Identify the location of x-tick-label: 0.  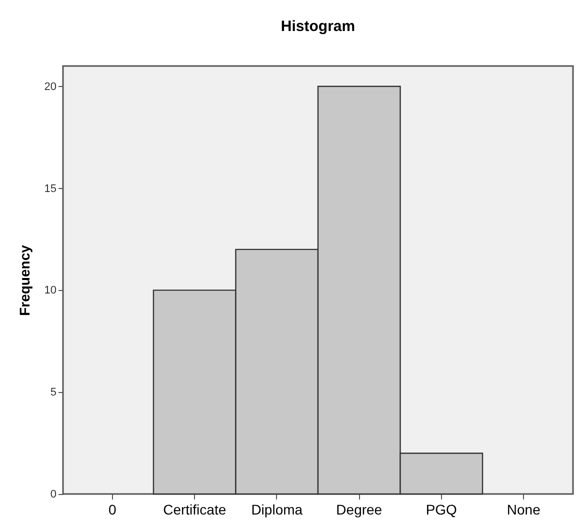
(112, 510).